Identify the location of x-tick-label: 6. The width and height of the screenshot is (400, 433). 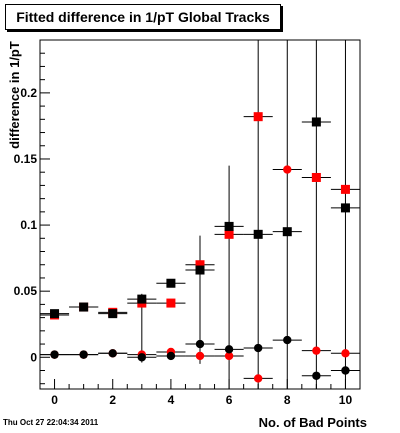
(229, 400).